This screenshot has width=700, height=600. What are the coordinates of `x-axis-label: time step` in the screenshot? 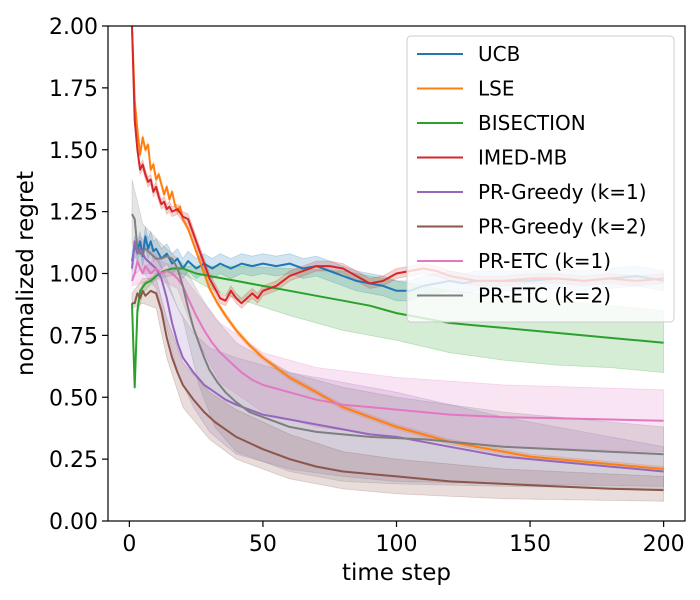 It's located at (396, 573).